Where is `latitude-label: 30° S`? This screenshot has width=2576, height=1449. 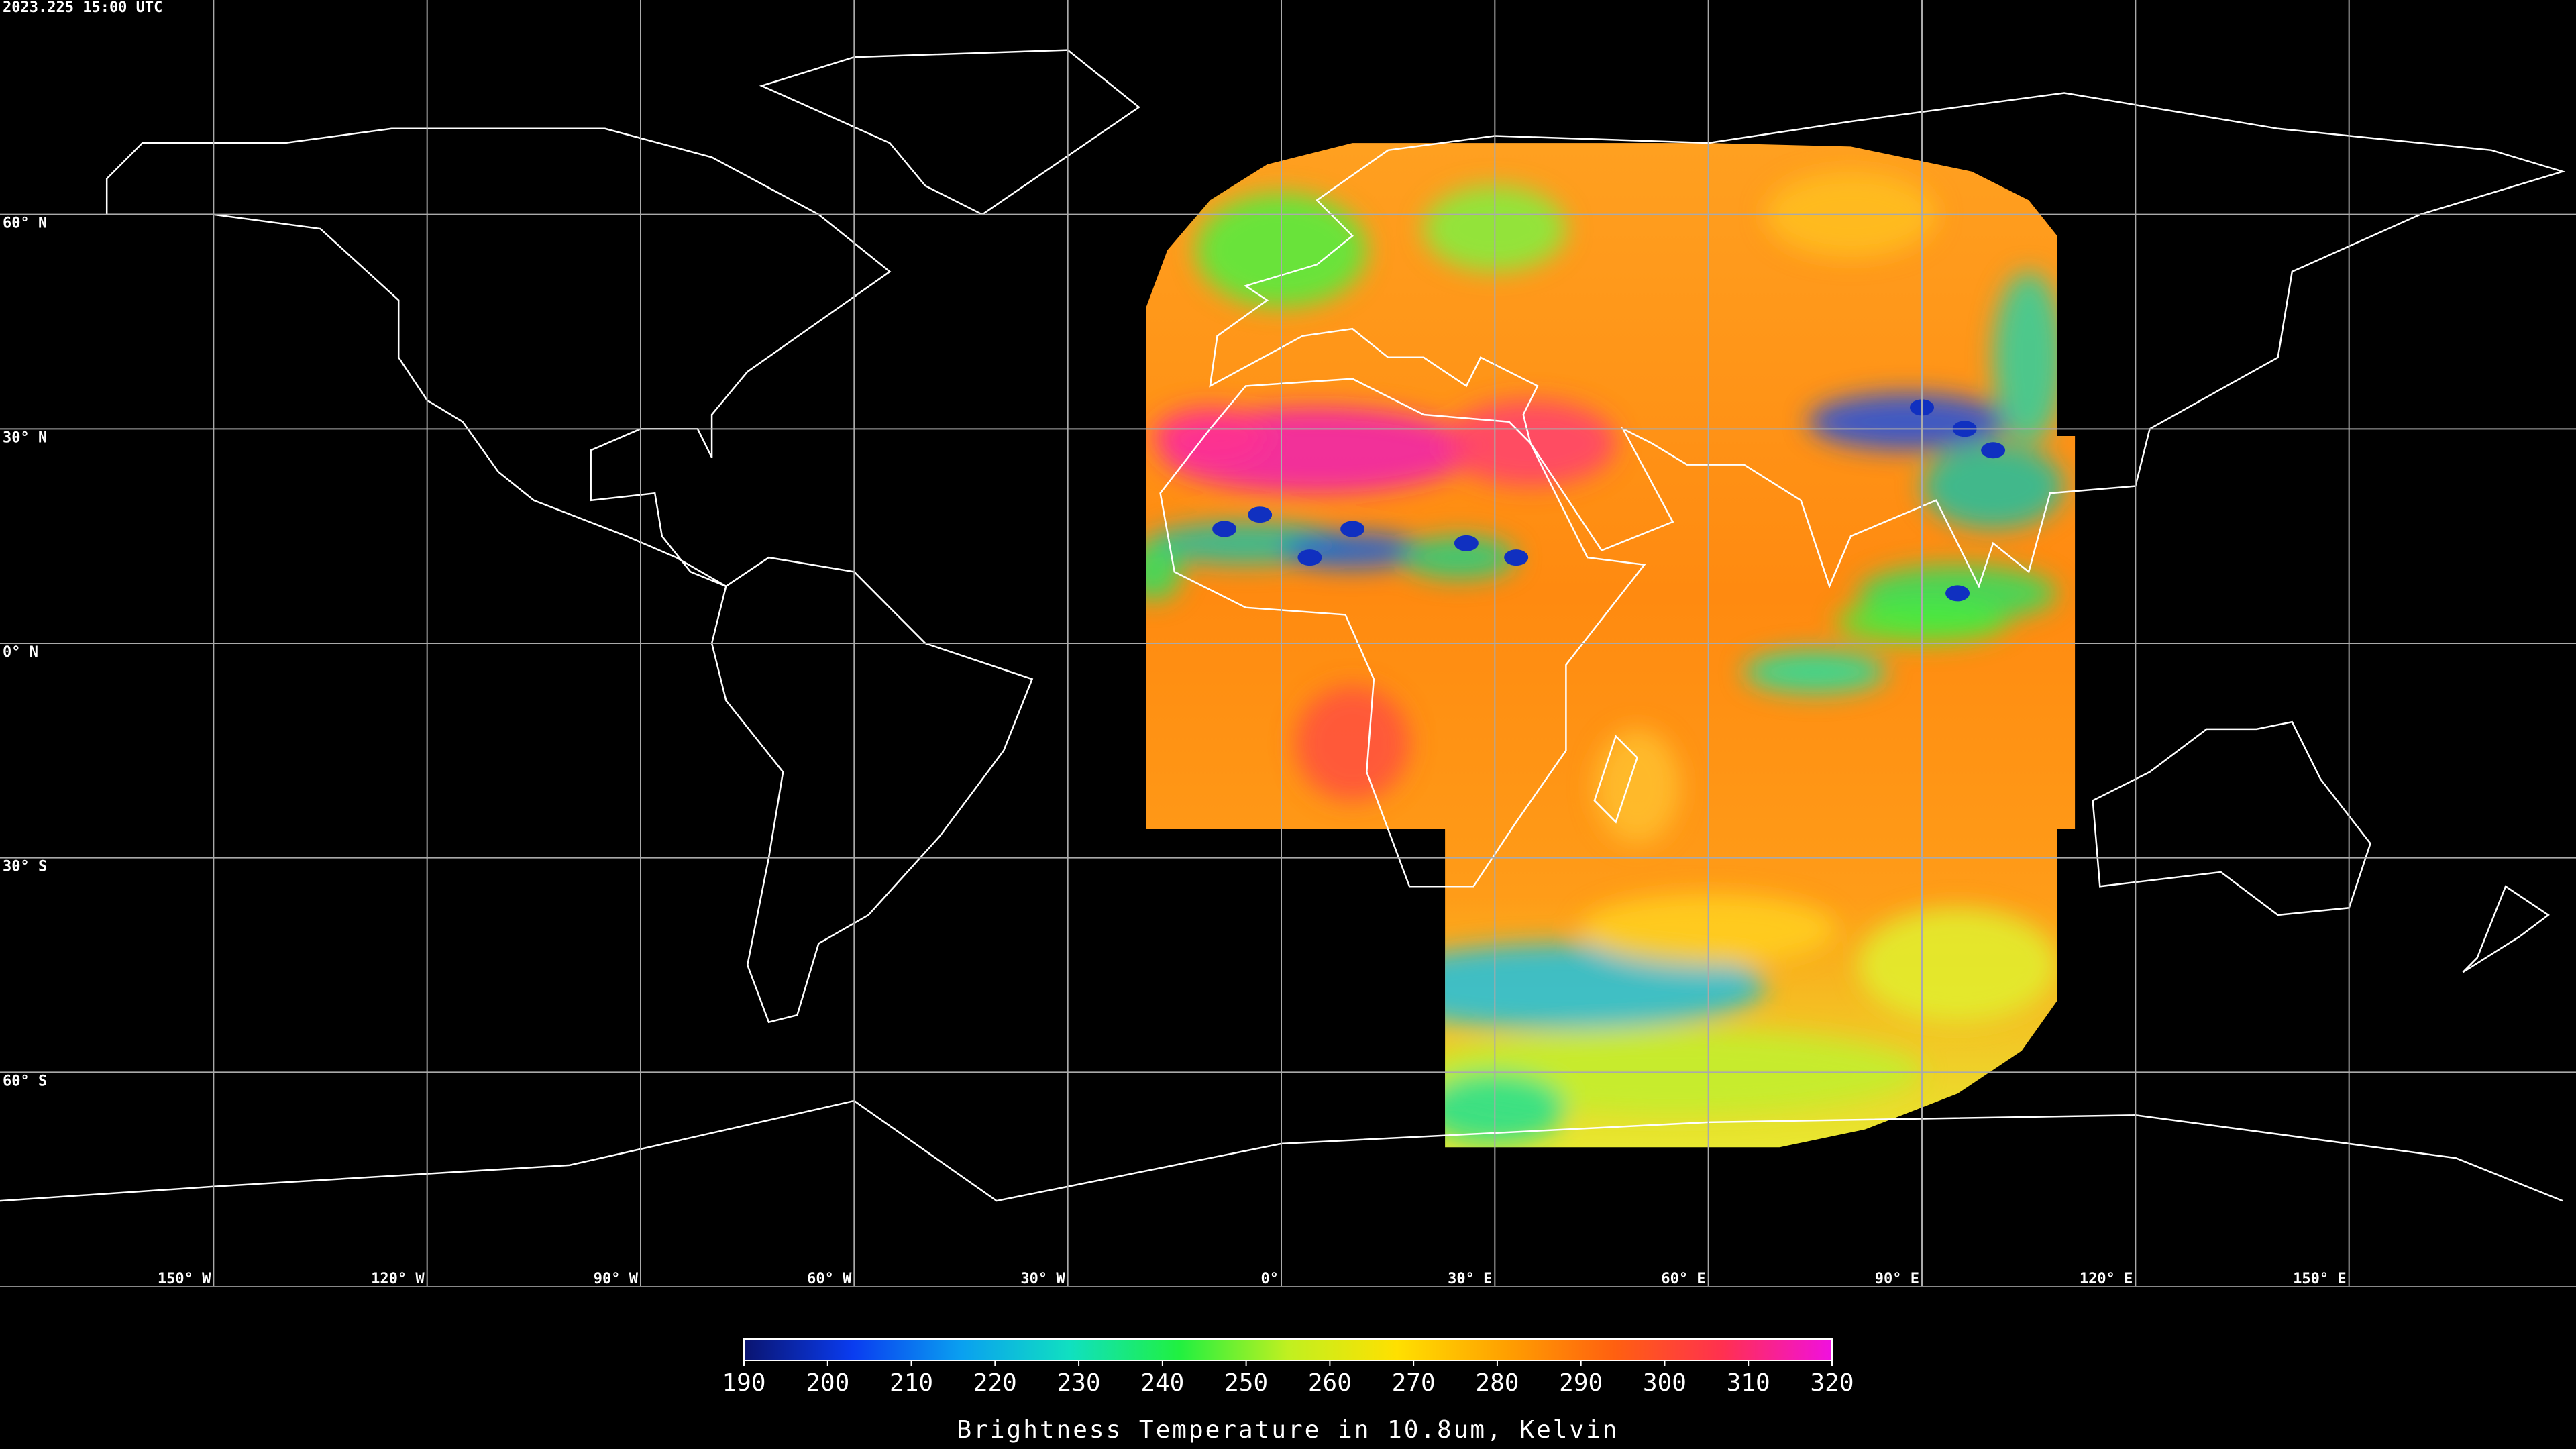 latitude-label: 30° S is located at coordinates (25, 867).